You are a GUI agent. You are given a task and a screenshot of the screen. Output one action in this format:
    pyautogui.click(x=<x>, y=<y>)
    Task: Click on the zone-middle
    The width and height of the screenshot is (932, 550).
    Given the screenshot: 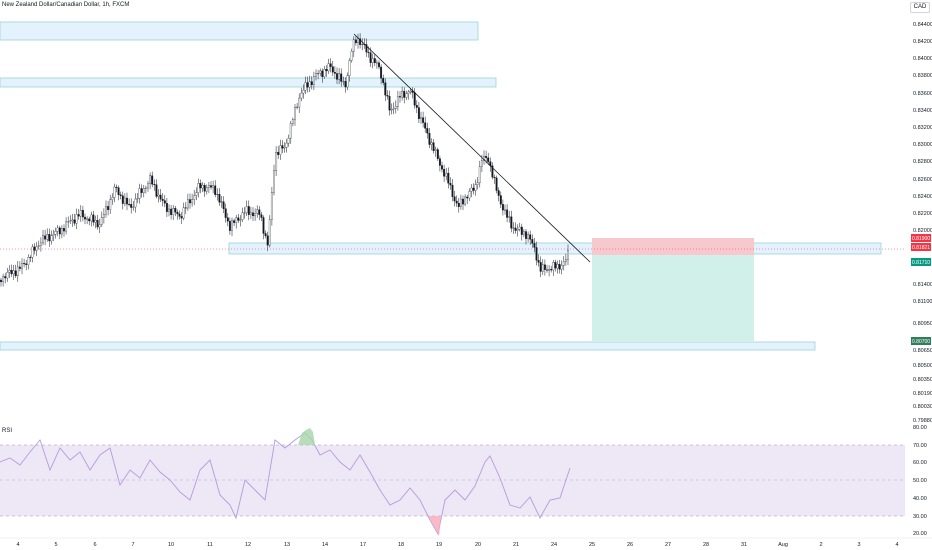 What is the action you would take?
    pyautogui.click(x=555, y=248)
    